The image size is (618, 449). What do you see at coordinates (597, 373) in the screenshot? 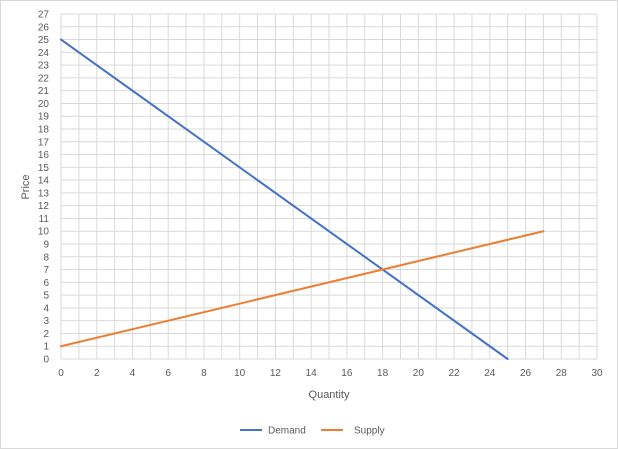
I see `x-tick-label: 30` at bounding box center [597, 373].